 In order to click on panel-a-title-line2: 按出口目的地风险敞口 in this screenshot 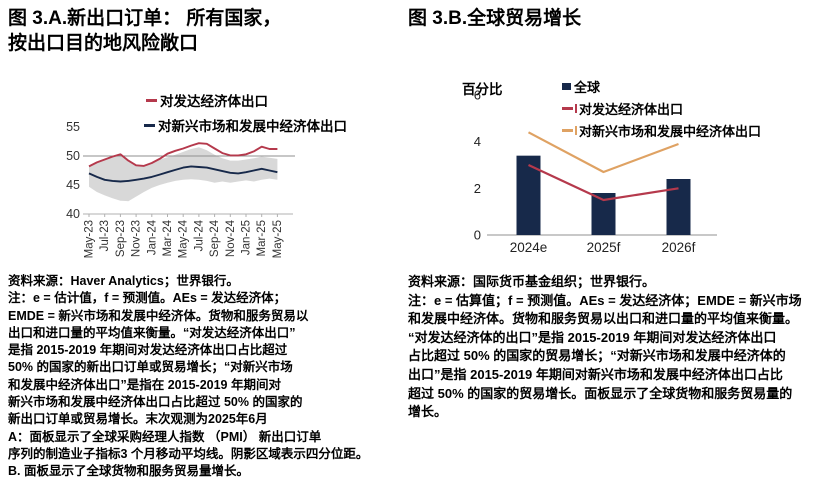, I will do `click(103, 44)`.